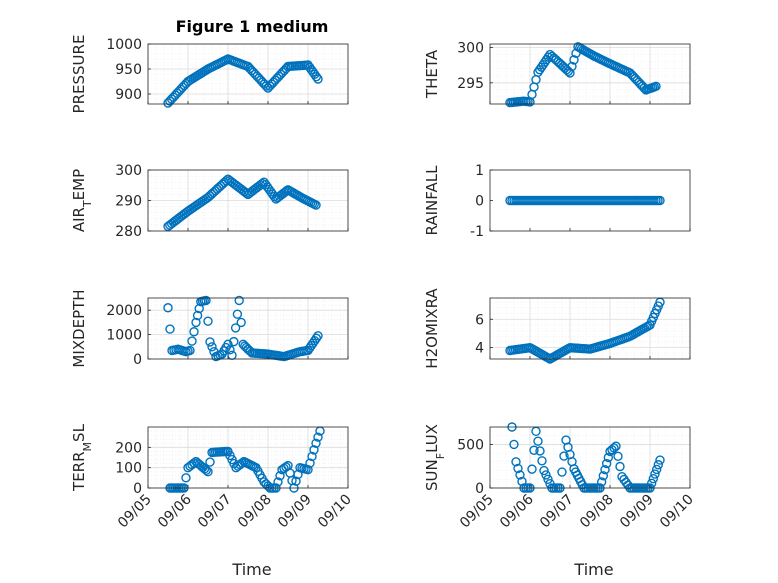 This screenshot has width=778, height=583. Describe the element at coordinates (557, 201) in the screenshot. I see `subplot-rainfall: -1 0 1 RAINFALL` at that location.